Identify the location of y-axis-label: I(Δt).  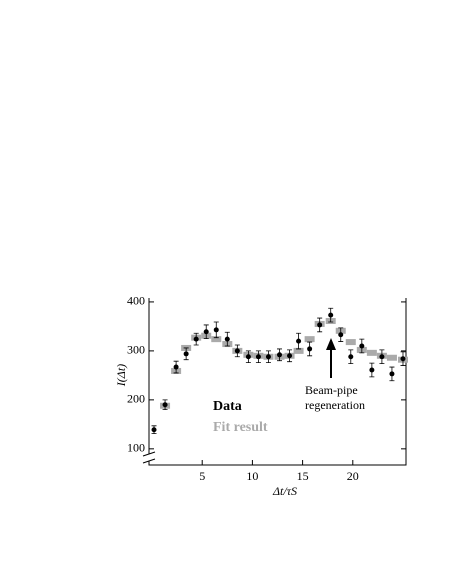
(121, 375).